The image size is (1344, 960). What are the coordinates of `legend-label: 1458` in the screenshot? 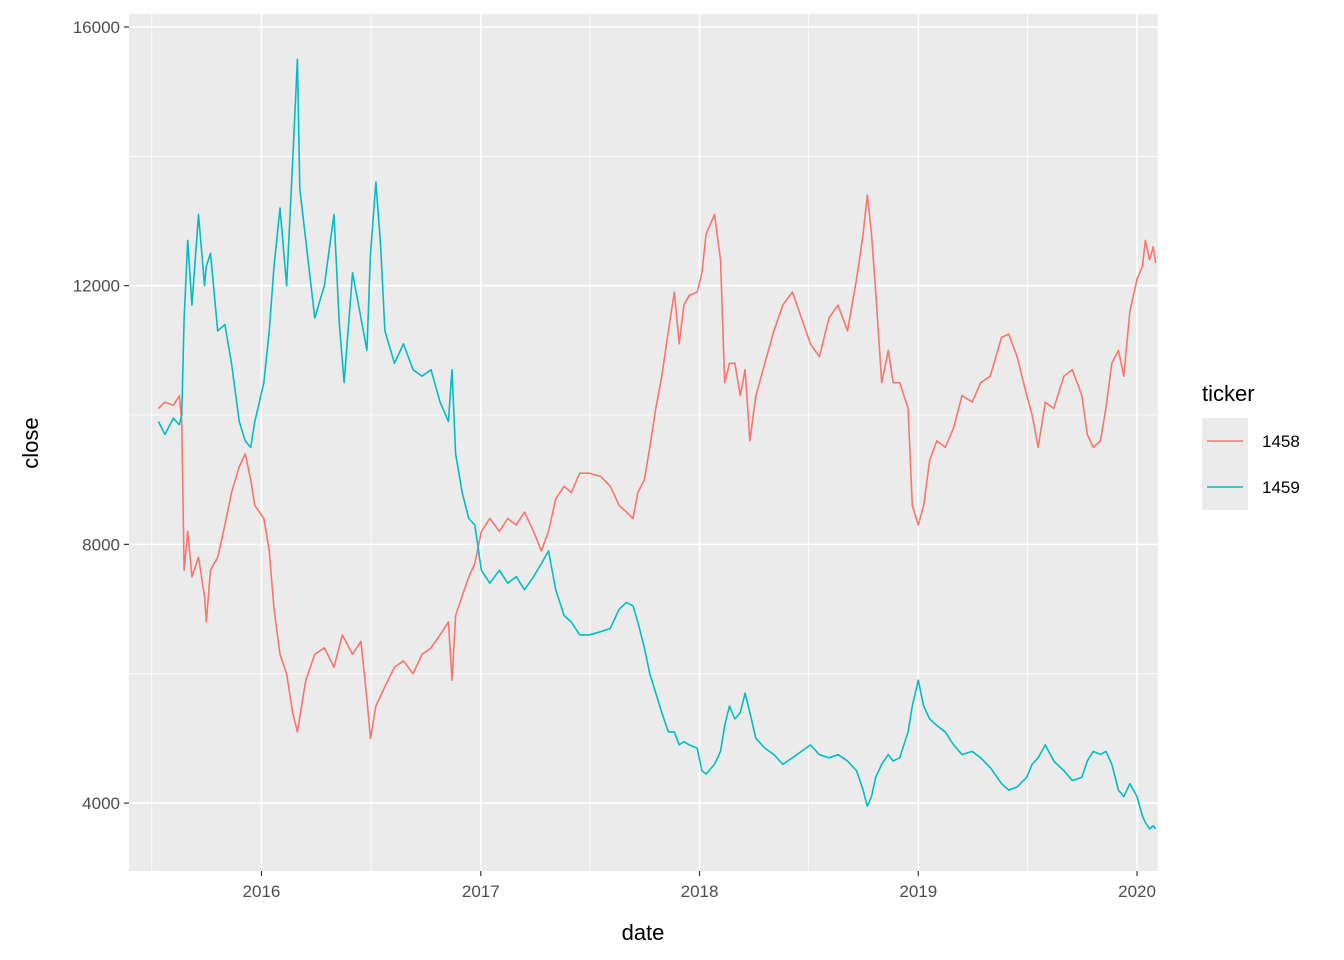 It's located at (1281, 441).